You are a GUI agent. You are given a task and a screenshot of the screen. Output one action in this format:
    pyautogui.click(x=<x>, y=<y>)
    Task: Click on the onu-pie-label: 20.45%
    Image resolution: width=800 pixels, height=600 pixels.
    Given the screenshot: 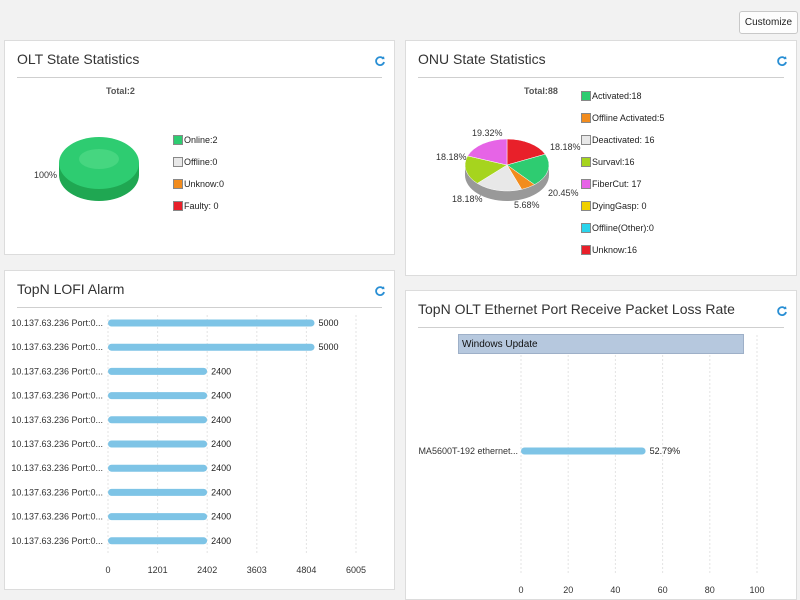 What is the action you would take?
    pyautogui.click(x=563, y=193)
    